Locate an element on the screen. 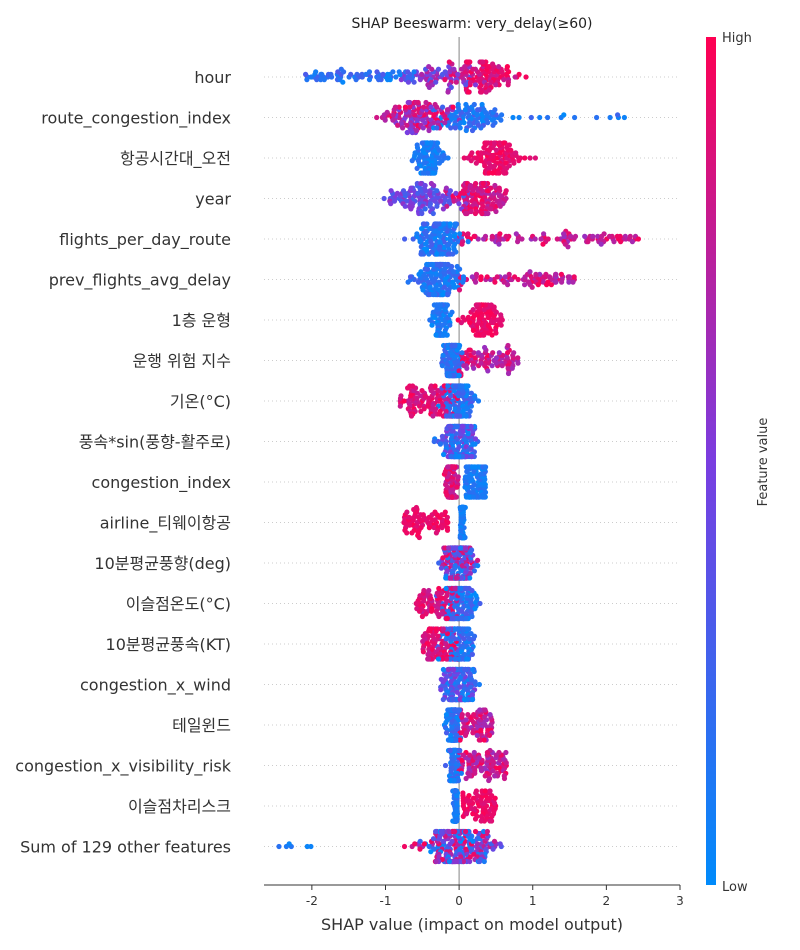 The height and width of the screenshot is (950, 800). feature-label: 운행 위험 지수 is located at coordinates (182, 361).